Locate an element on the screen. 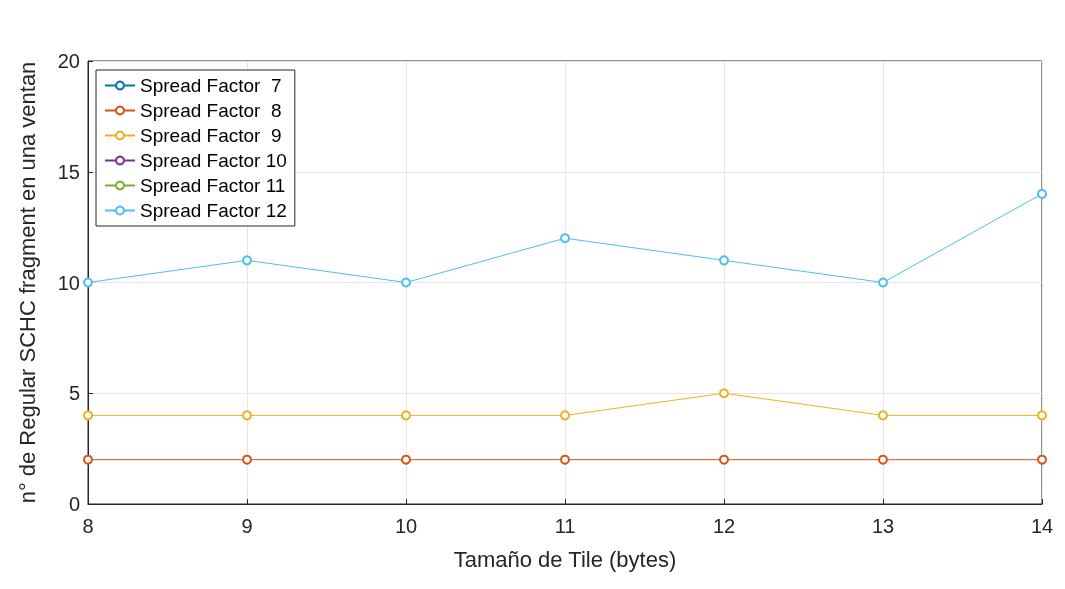  x-tick-label: 9 is located at coordinates (247, 526).